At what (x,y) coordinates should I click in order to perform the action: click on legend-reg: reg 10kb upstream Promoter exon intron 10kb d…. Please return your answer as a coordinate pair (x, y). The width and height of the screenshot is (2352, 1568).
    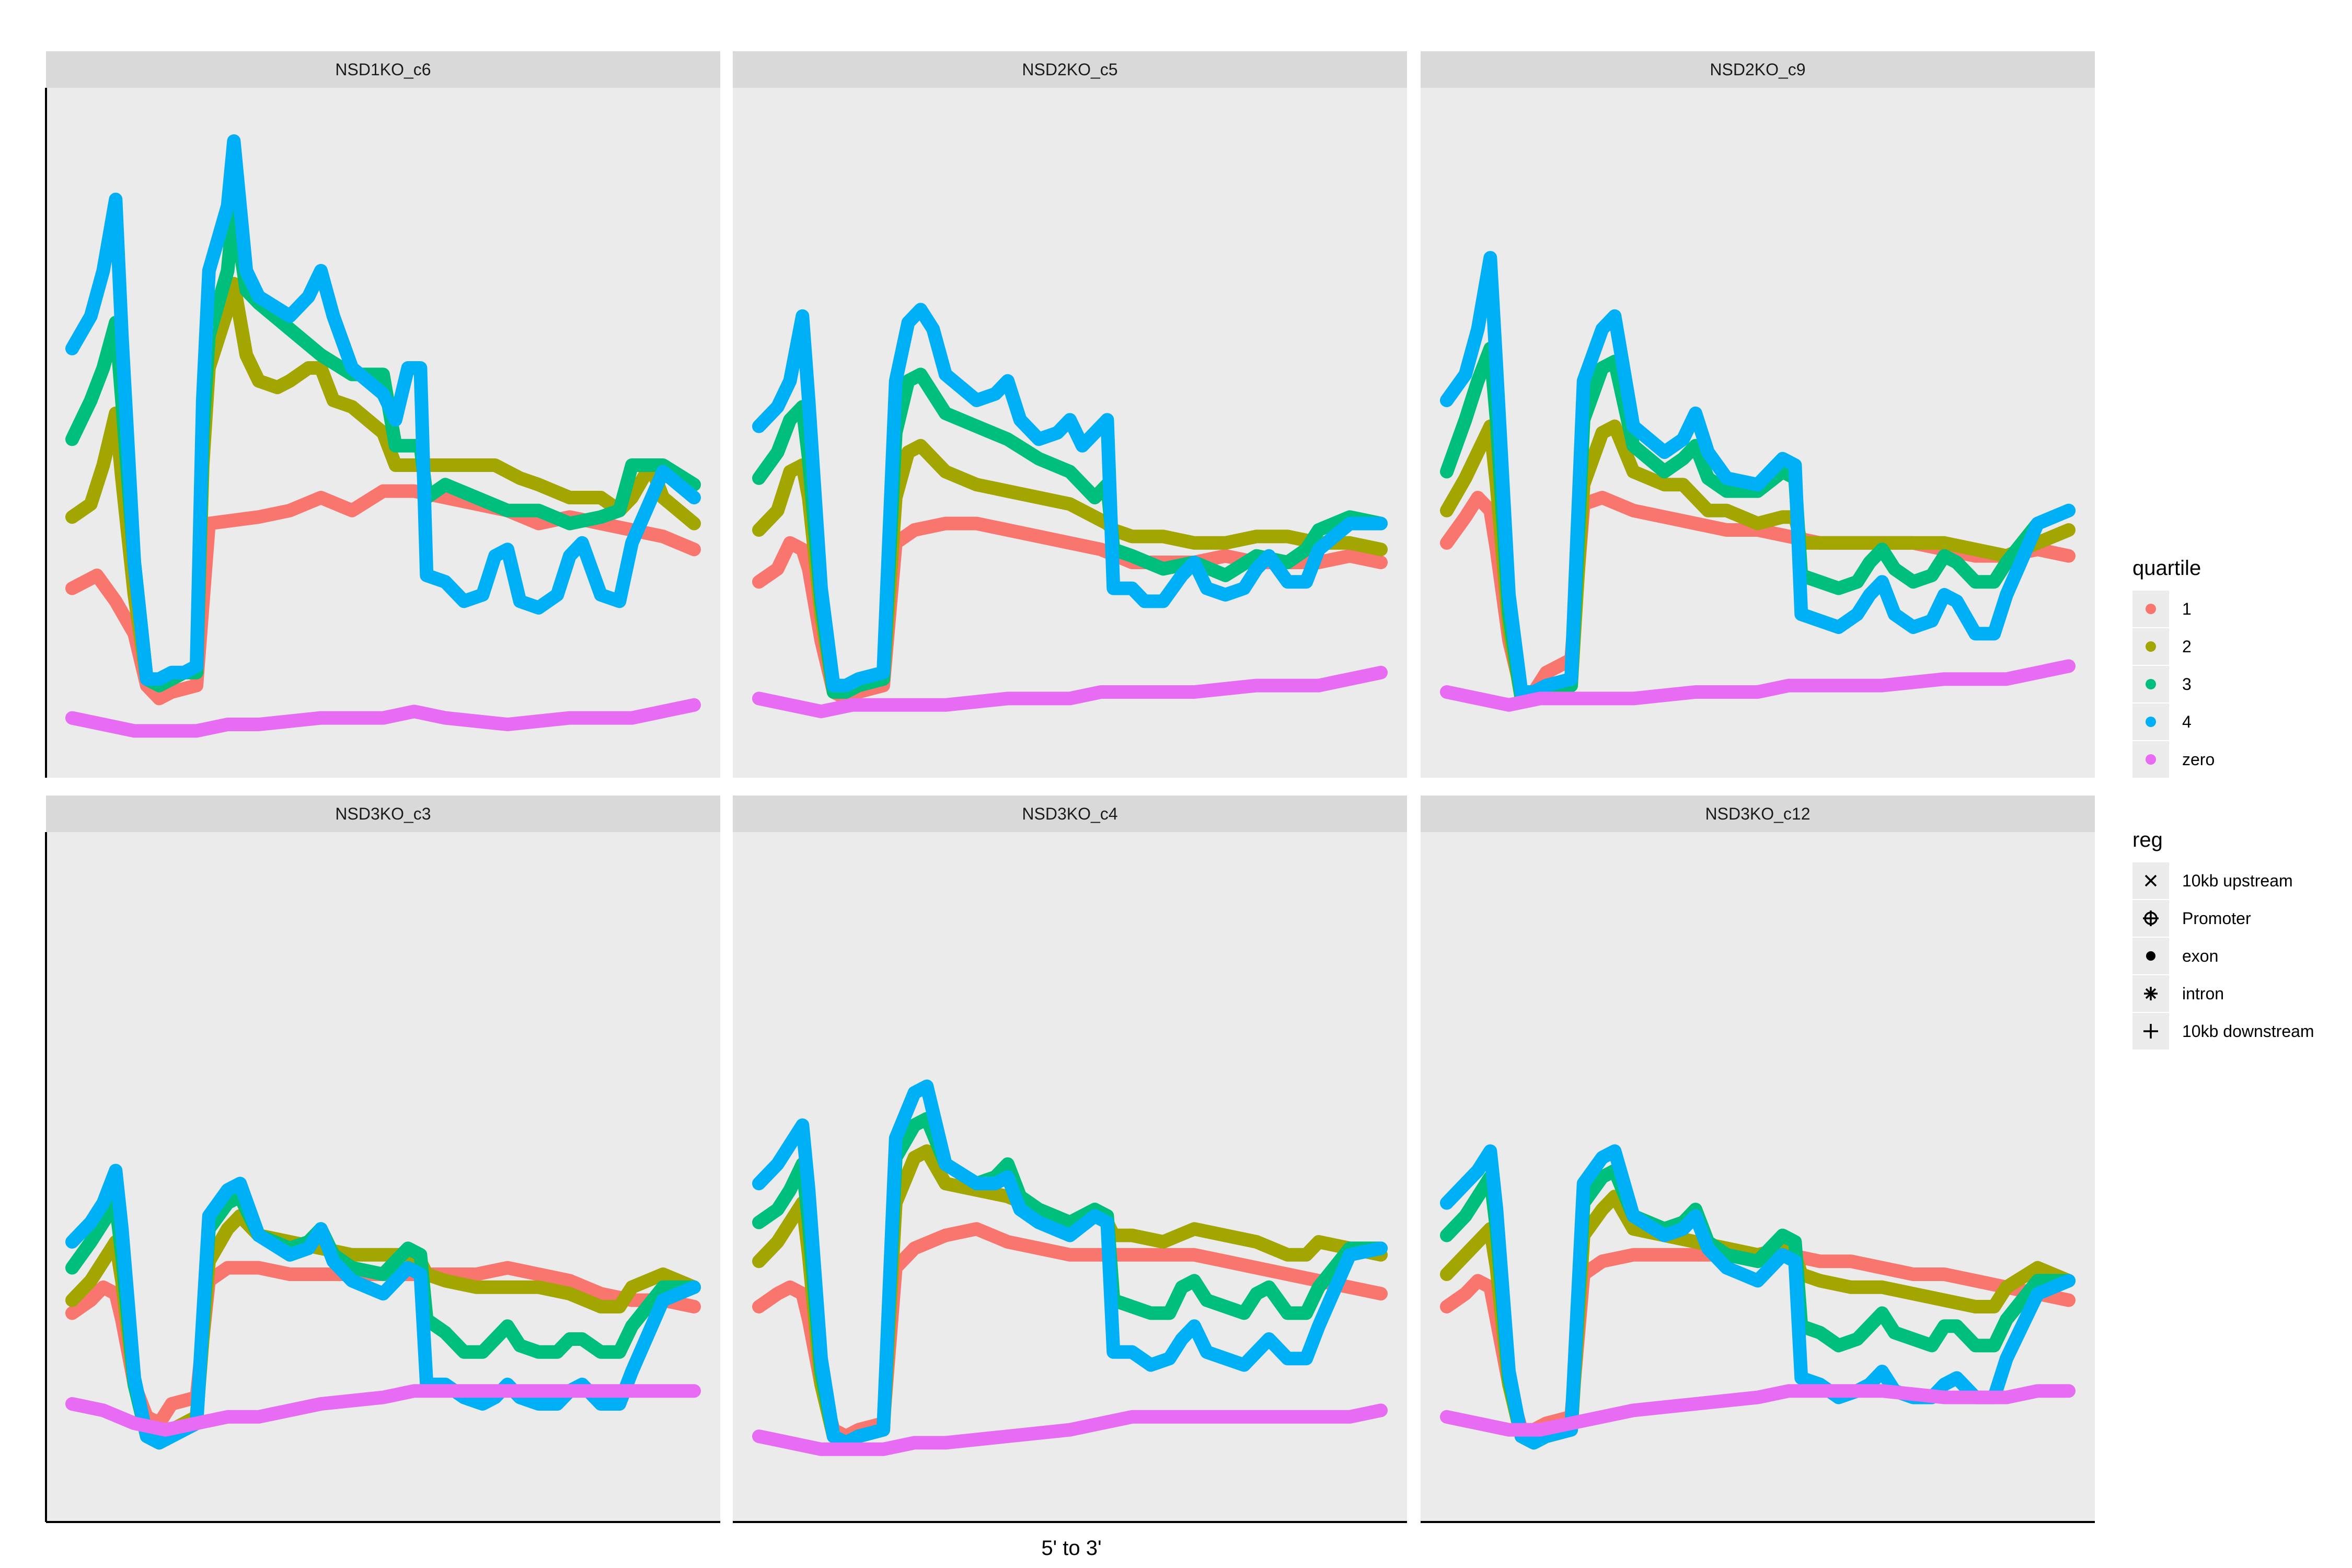
    Looking at the image, I should click on (2223, 939).